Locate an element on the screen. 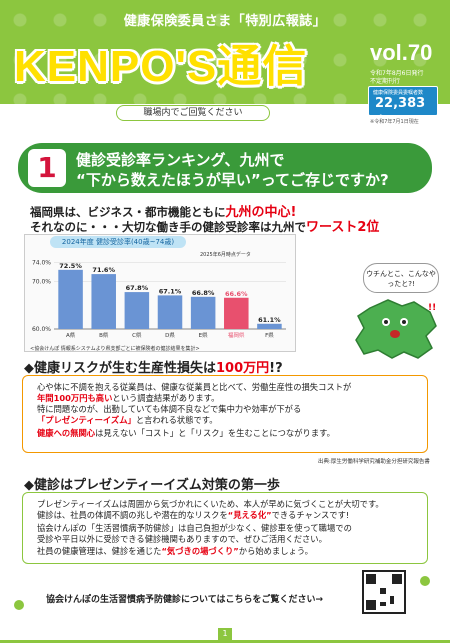  intro-line2: それなのに・・・大切な働き手の健診受診率は九州でワースト2位 is located at coordinates (205, 227).